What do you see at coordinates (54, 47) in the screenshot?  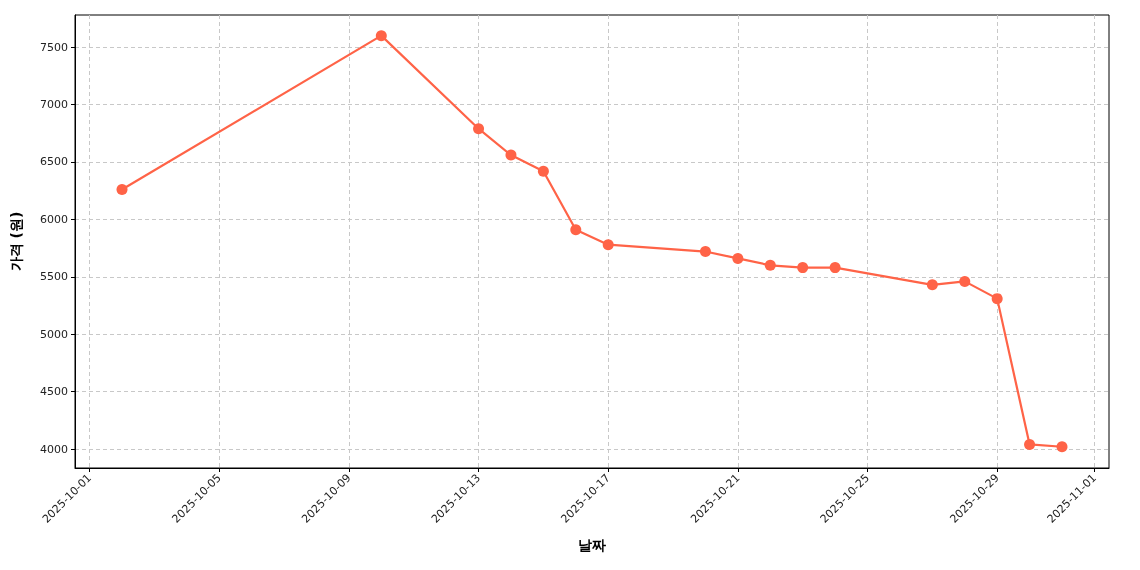 I see `y-tick-label: 7500` at bounding box center [54, 47].